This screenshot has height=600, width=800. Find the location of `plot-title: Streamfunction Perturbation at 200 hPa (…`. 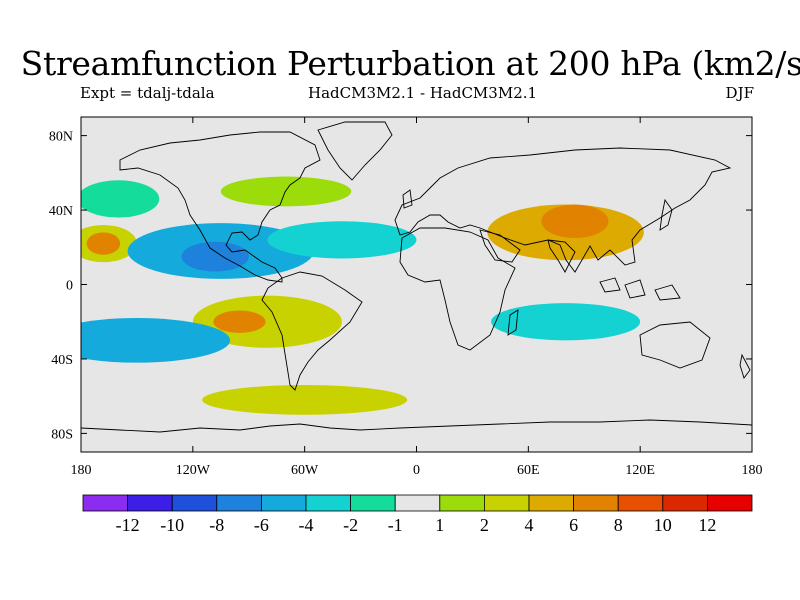

plot-title: Streamfunction Perturbation at 200 hPa (… is located at coordinates (410, 63).